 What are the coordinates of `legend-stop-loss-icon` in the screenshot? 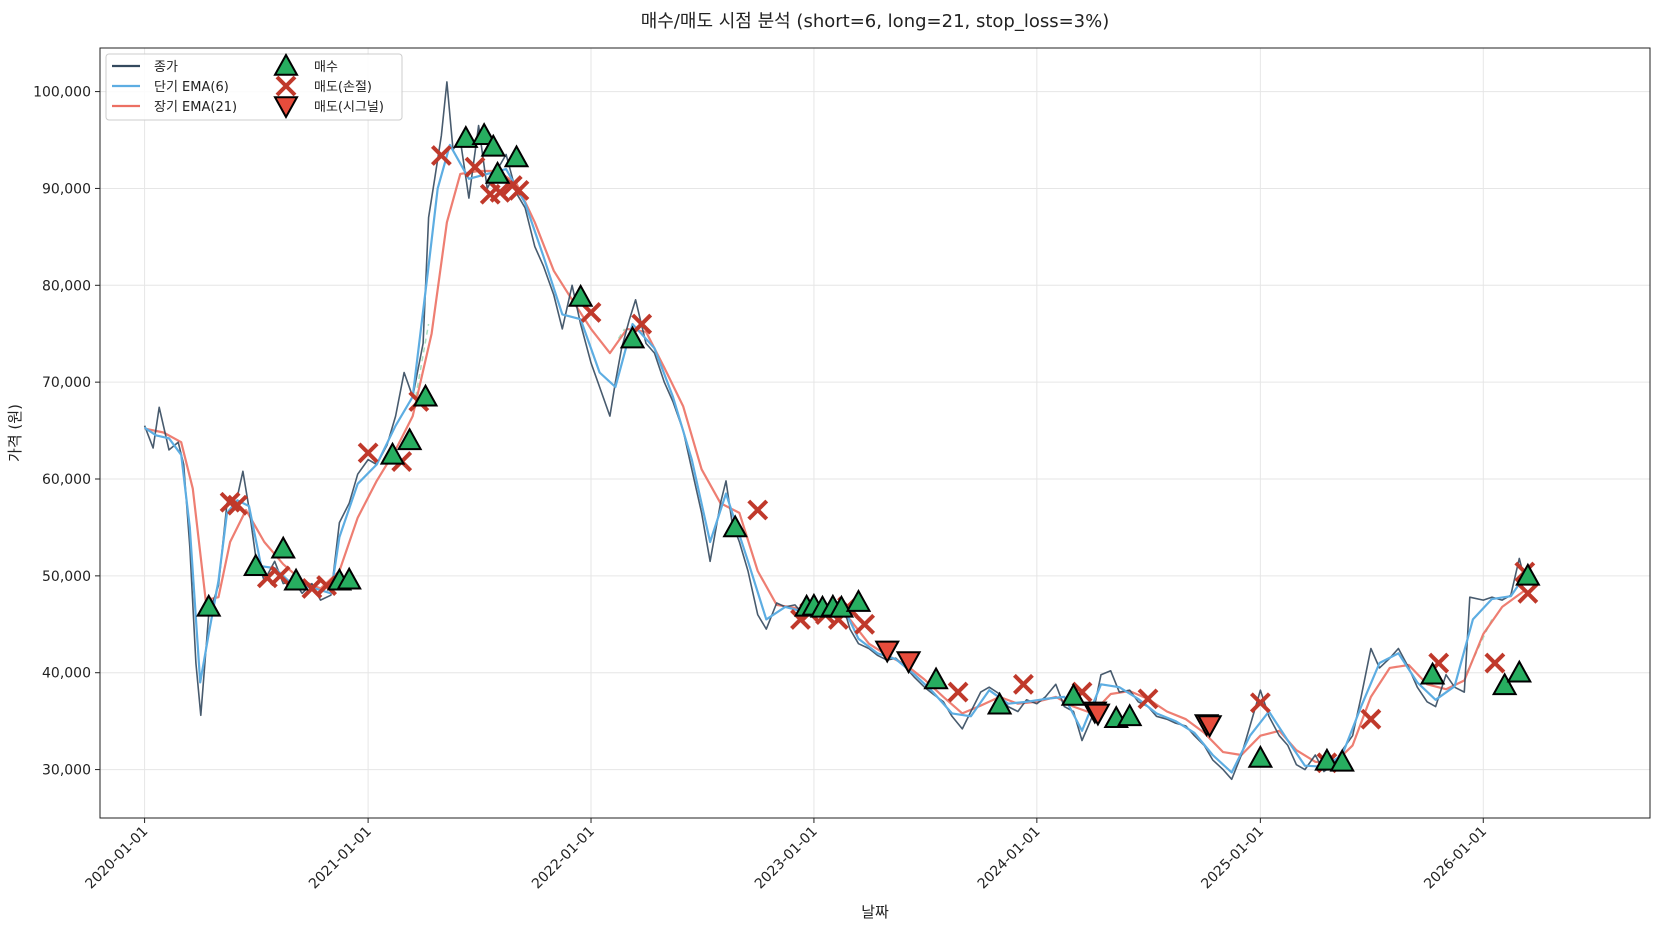 It's located at (286, 86).